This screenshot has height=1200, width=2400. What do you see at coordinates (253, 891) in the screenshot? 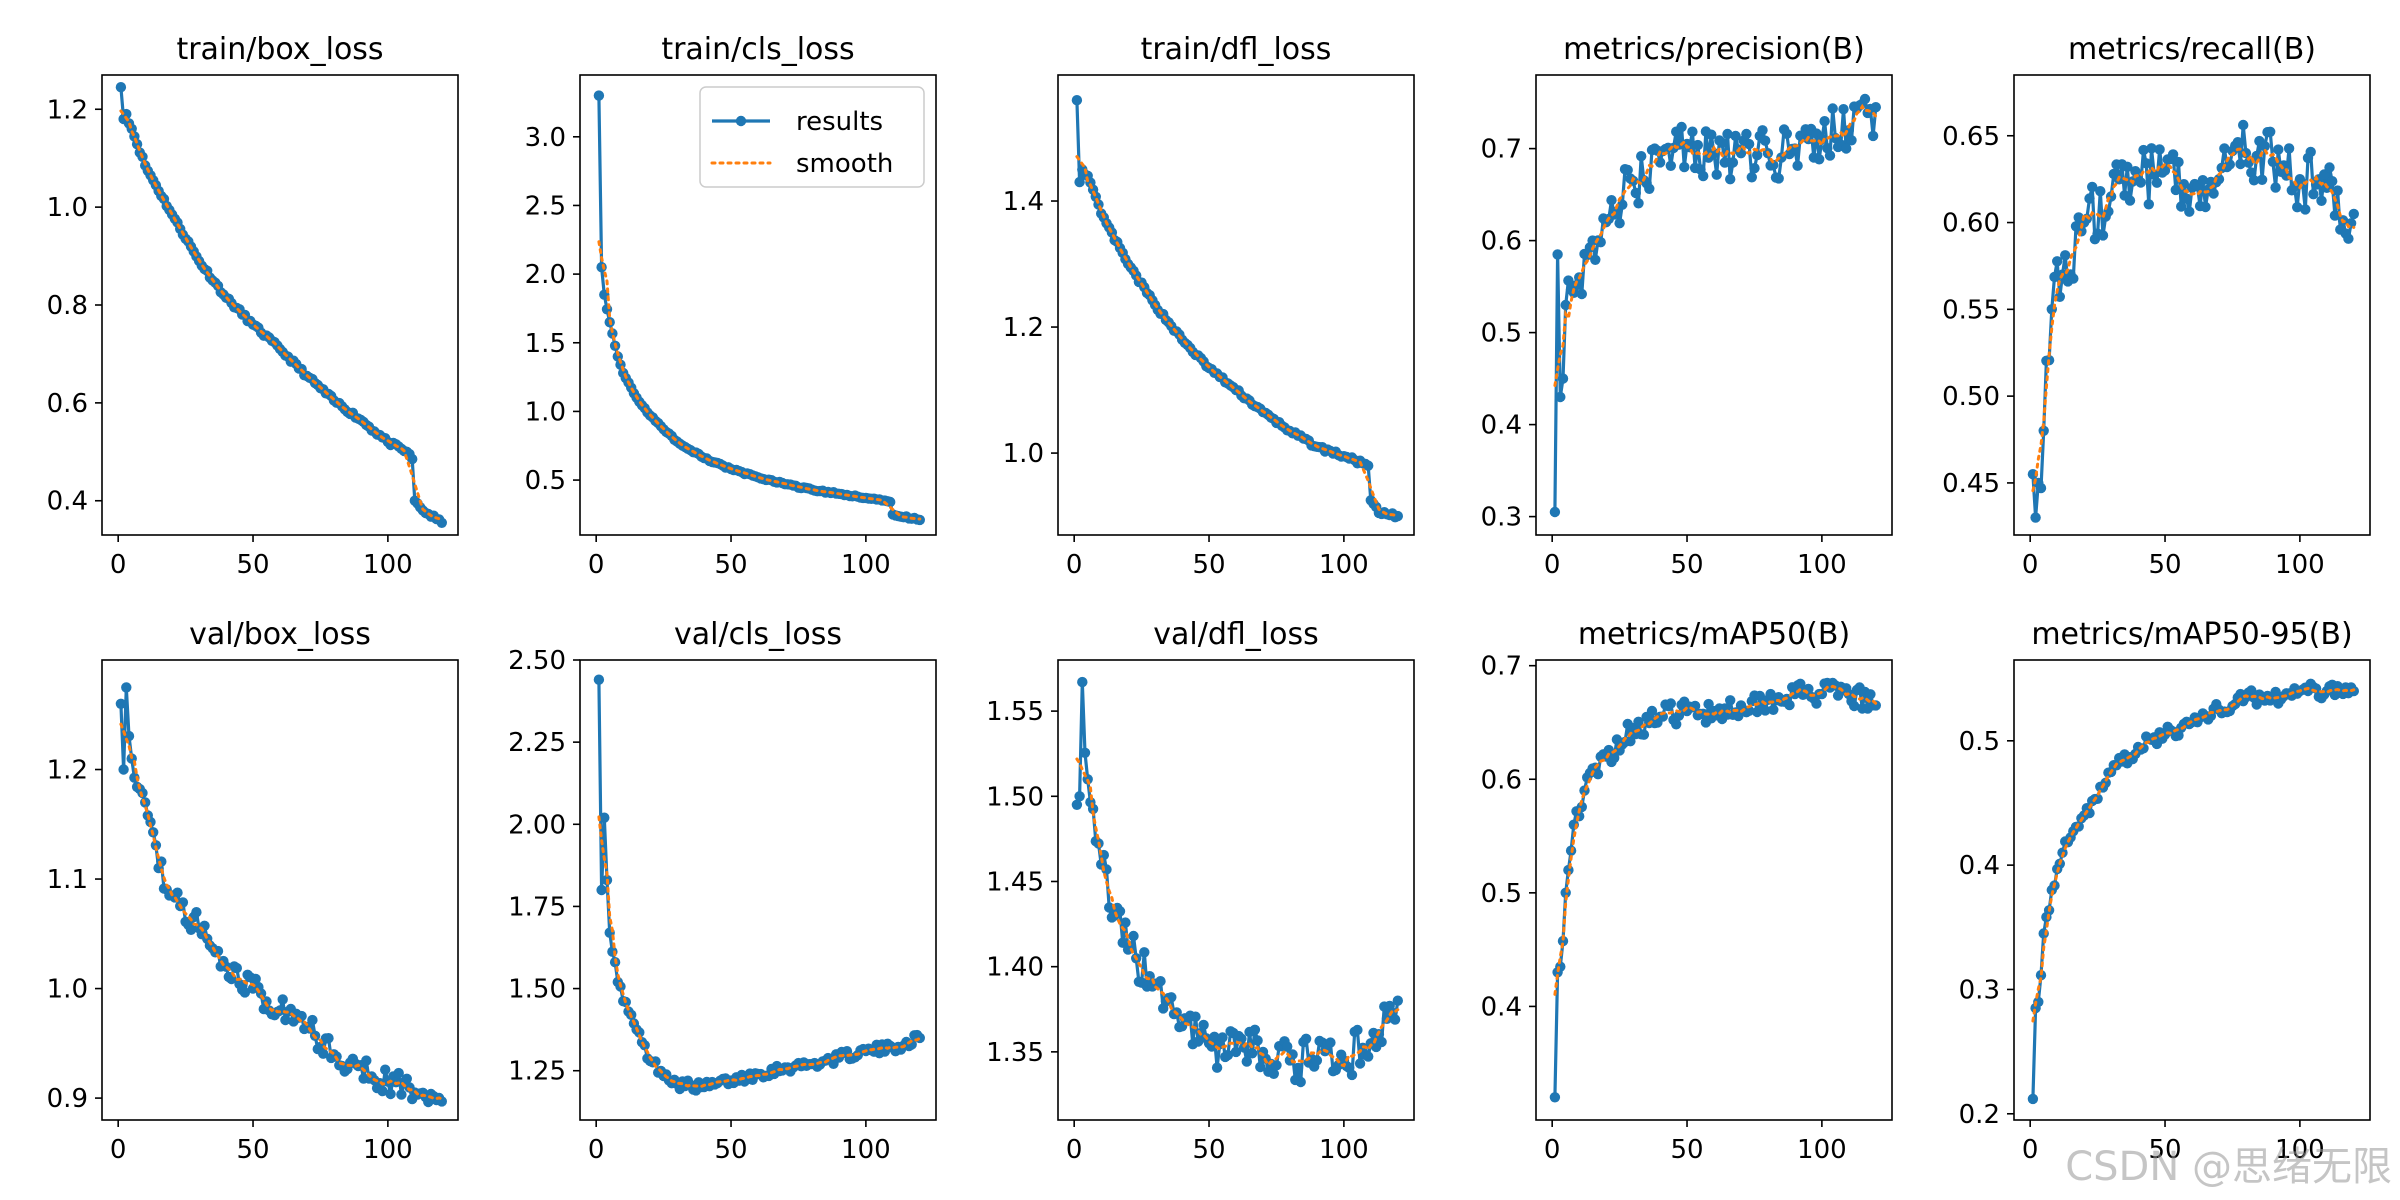
I see `subplot-val-box-loss: val/box_loss 0 50 100 0.9 1.0 1.1 1.2` at bounding box center [253, 891].